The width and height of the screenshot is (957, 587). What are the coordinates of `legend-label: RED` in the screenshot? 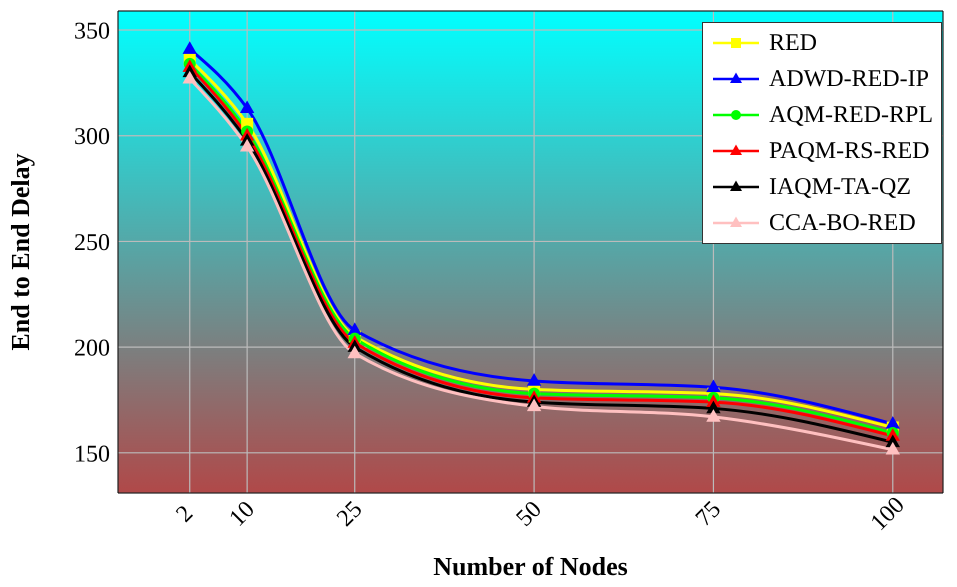 It's located at (792, 43).